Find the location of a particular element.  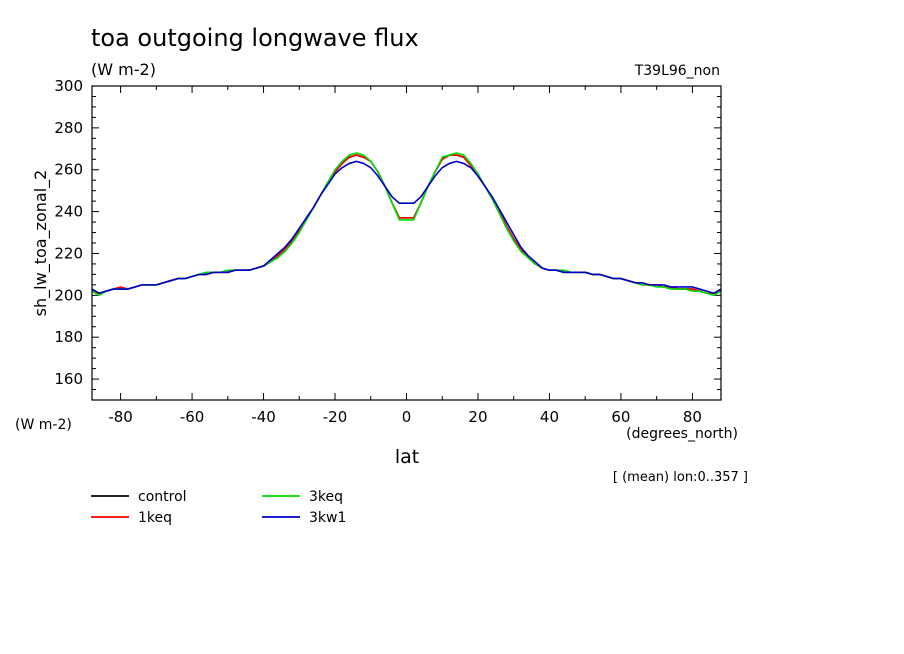

x-tick-label: -60 is located at coordinates (192, 417).